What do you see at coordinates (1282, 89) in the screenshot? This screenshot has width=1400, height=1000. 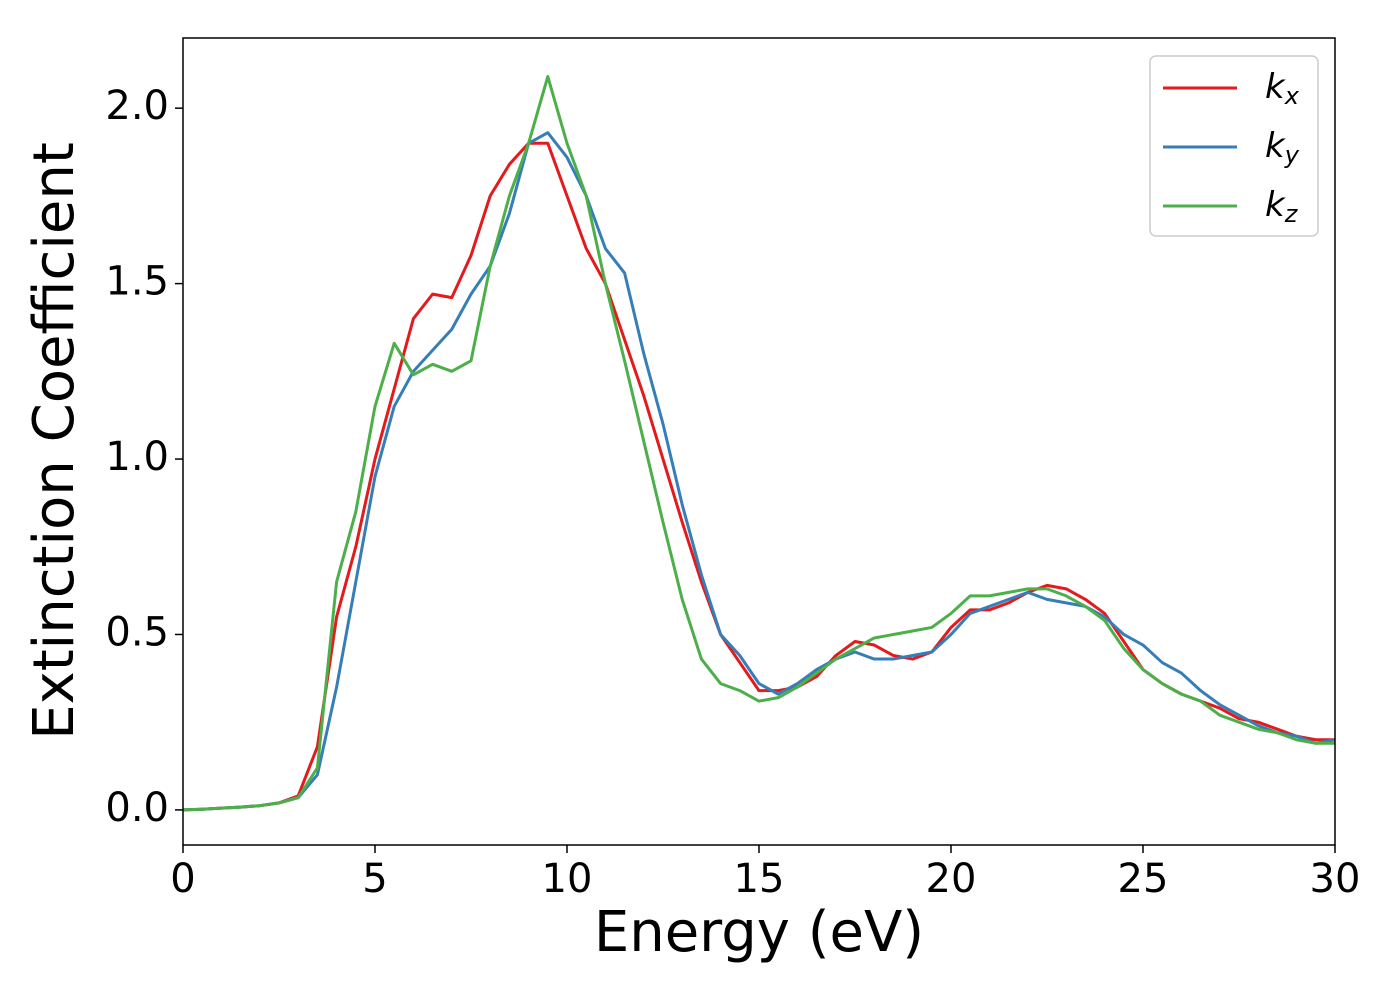 I see `legend-label: kx` at bounding box center [1282, 89].